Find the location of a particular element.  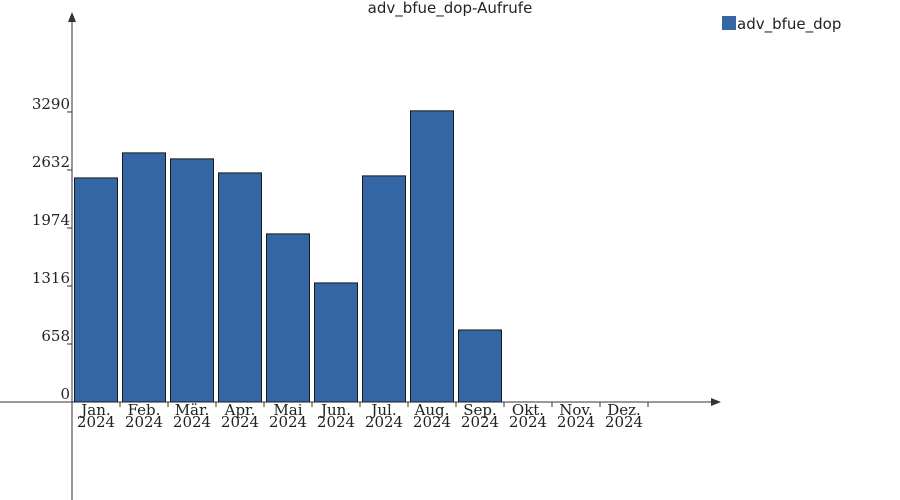

x-axis-arrow is located at coordinates (716, 402).